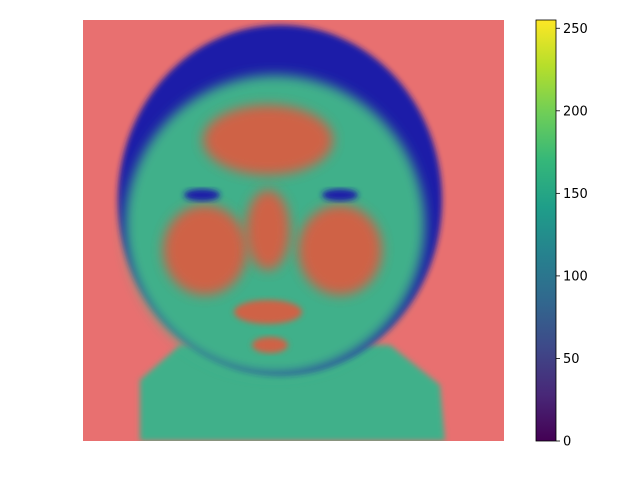 This screenshot has height=480, width=640. Describe the element at coordinates (572, 236) in the screenshot. I see `colorbar-ticks: 0 50 100 150 200 250` at that location.